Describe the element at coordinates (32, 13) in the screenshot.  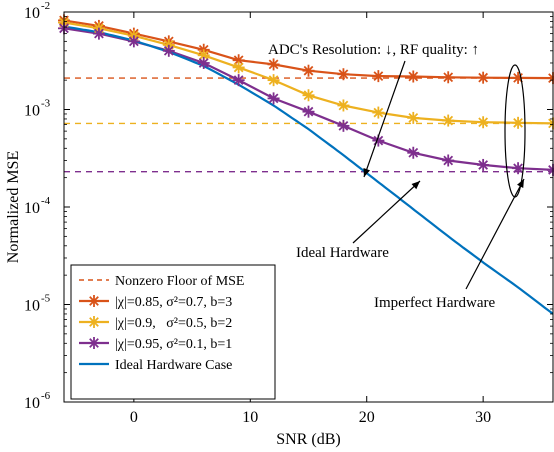
I see `y-tick-label-4: 10` at that location.